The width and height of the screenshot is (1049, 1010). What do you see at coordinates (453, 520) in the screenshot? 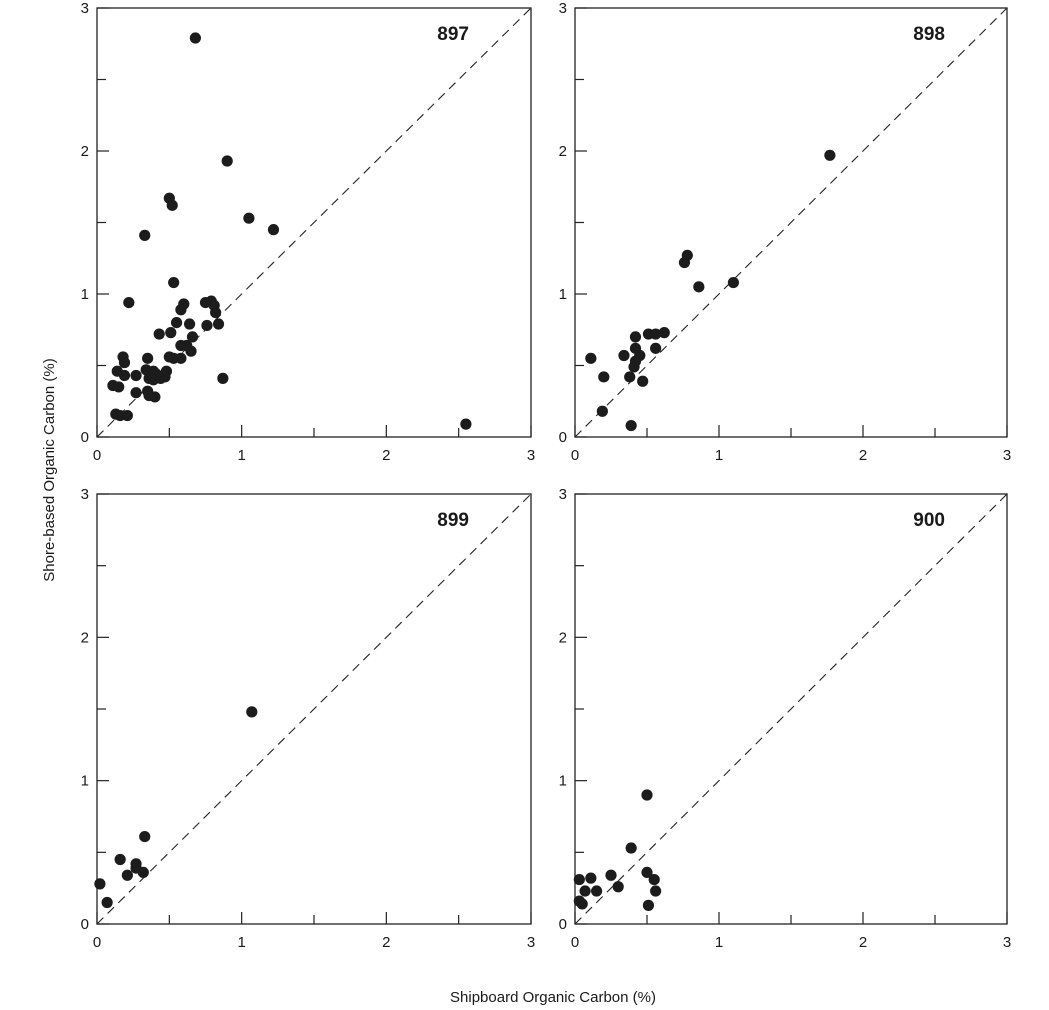
I see `panel-label: 899` at bounding box center [453, 520].